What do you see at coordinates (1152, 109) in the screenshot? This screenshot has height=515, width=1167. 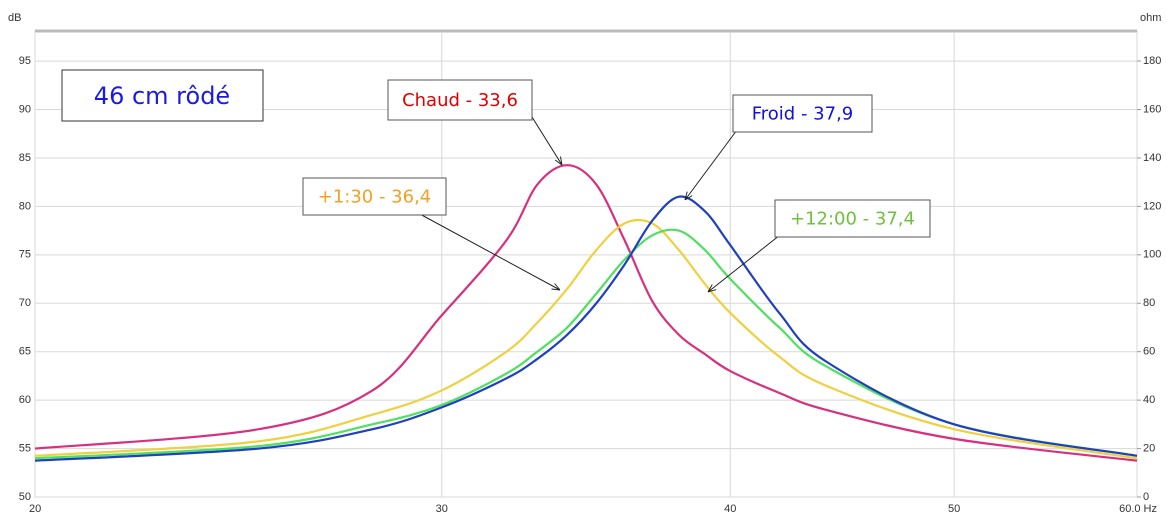 I see `y2-tick-label: 160` at bounding box center [1152, 109].